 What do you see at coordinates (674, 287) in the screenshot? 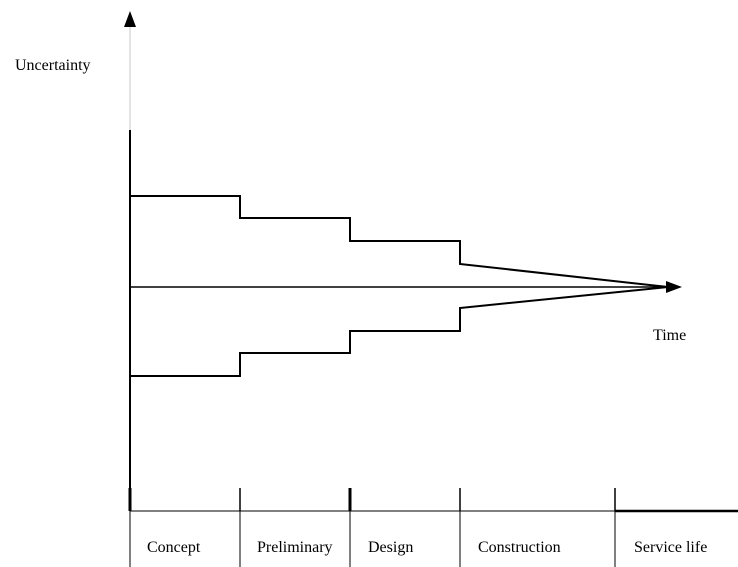
I see `time-axis-arrowhead` at bounding box center [674, 287].